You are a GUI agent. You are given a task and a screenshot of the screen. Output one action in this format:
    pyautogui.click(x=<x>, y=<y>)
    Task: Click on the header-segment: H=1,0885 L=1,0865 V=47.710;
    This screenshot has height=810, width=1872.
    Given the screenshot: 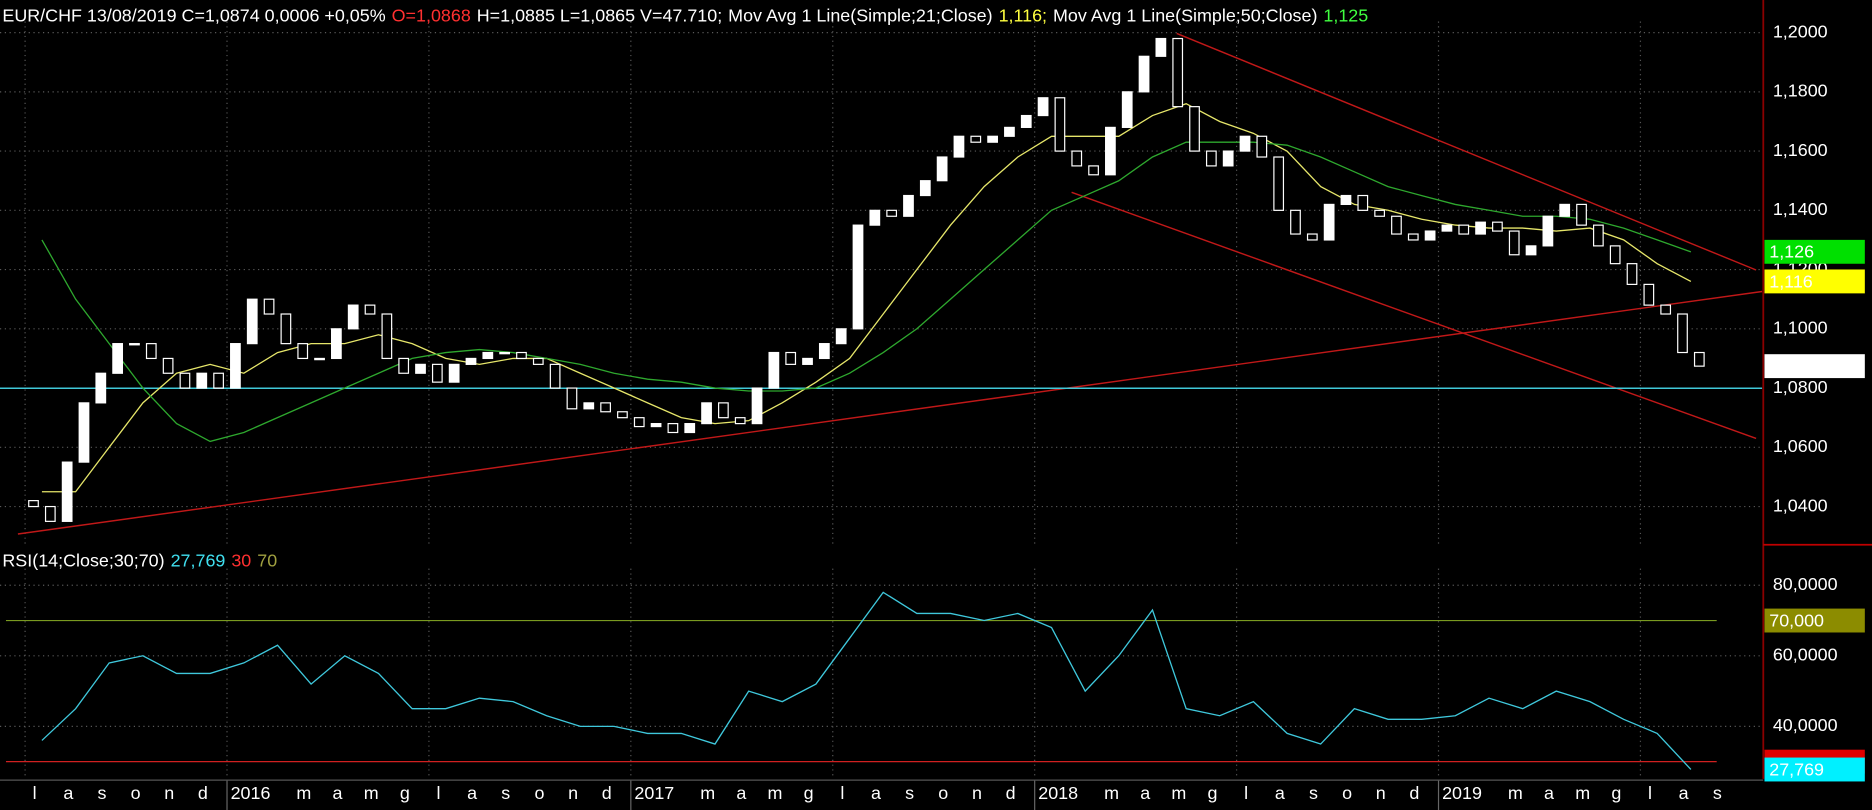 What is the action you would take?
    pyautogui.click(x=599, y=15)
    